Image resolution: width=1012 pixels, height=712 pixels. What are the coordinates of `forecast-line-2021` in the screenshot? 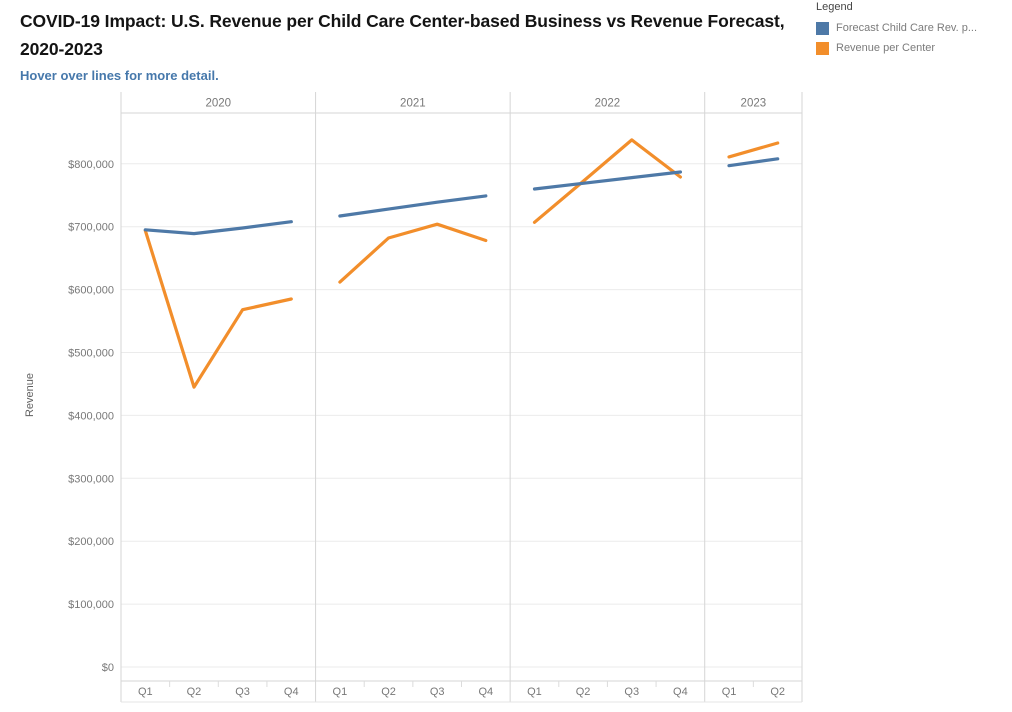 It's located at (413, 206).